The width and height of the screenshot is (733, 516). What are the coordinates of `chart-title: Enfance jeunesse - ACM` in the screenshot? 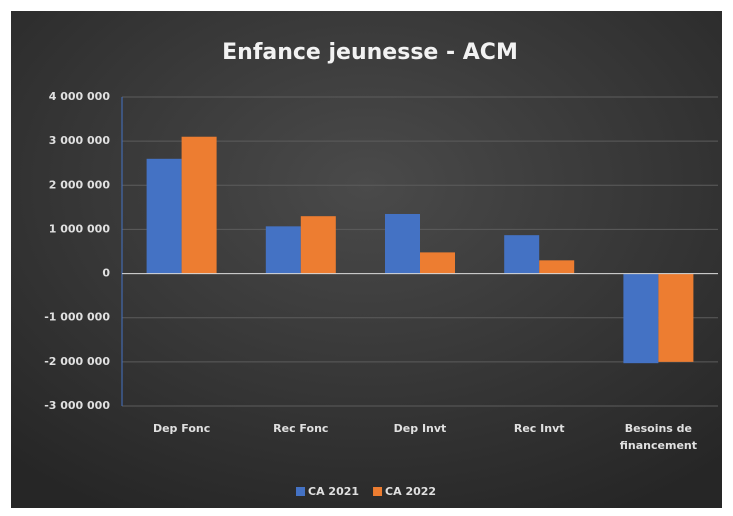 It's located at (370, 52).